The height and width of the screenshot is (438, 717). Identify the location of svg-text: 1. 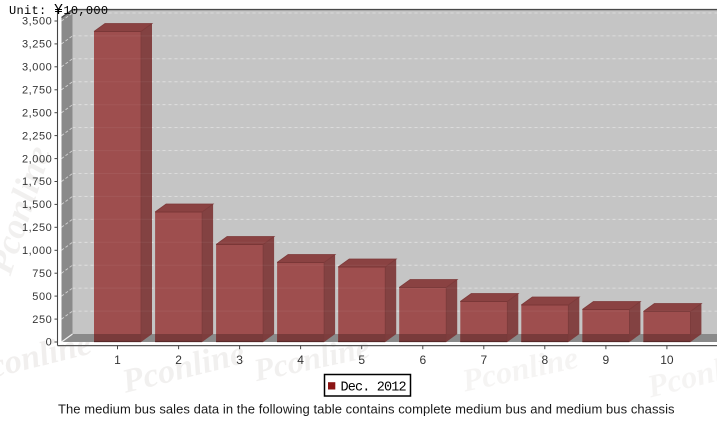
(117, 360).